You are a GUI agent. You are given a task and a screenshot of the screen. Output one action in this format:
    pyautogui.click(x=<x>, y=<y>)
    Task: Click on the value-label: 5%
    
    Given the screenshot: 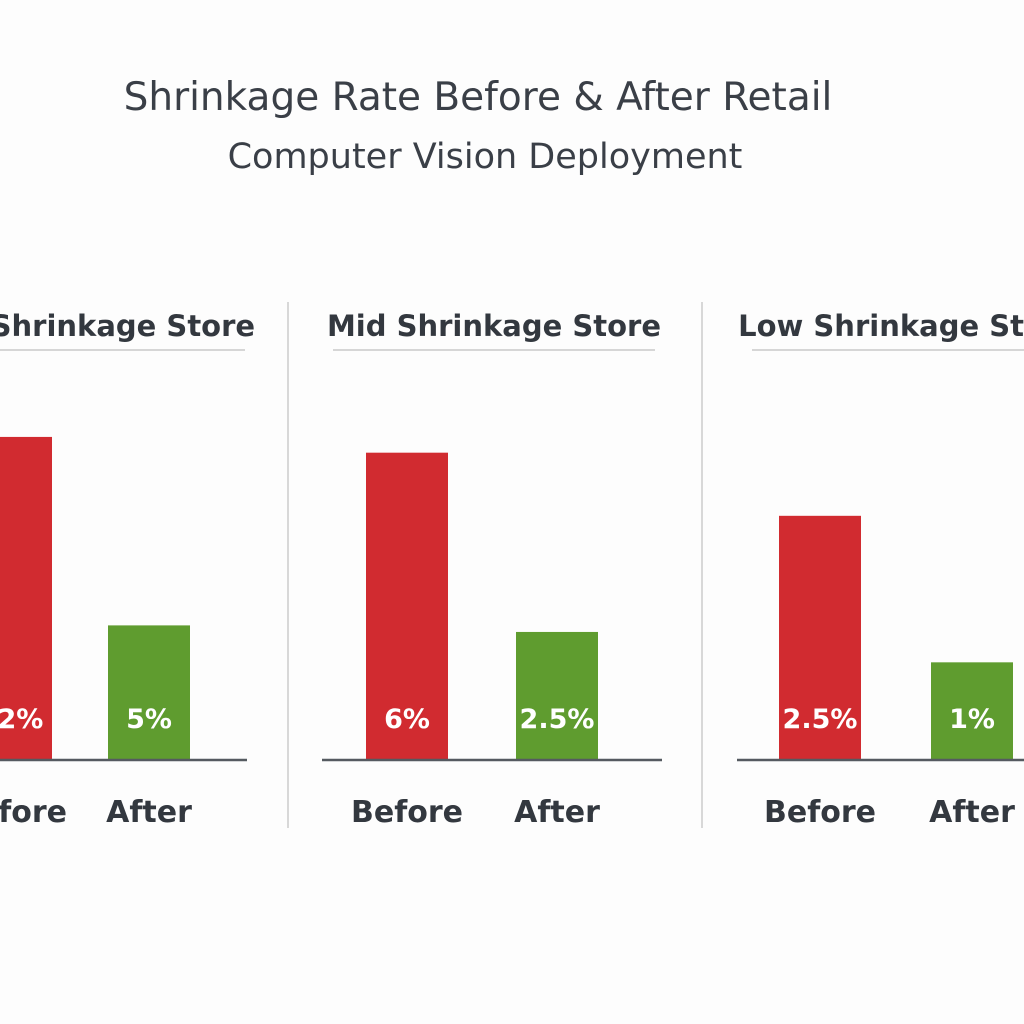 What is the action you would take?
    pyautogui.click(x=149, y=719)
    